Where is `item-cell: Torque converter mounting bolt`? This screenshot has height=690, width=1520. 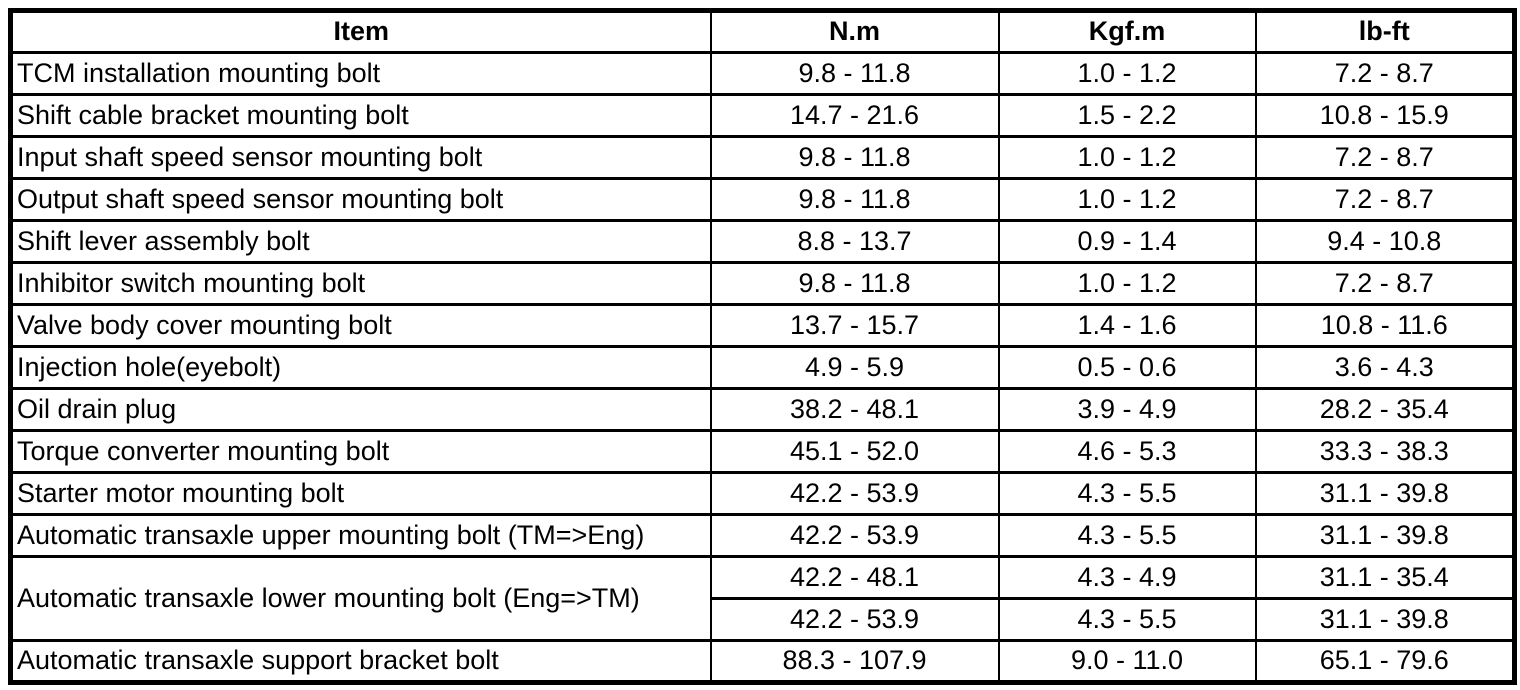
item-cell: Torque converter mounting bolt is located at coordinates (360, 451).